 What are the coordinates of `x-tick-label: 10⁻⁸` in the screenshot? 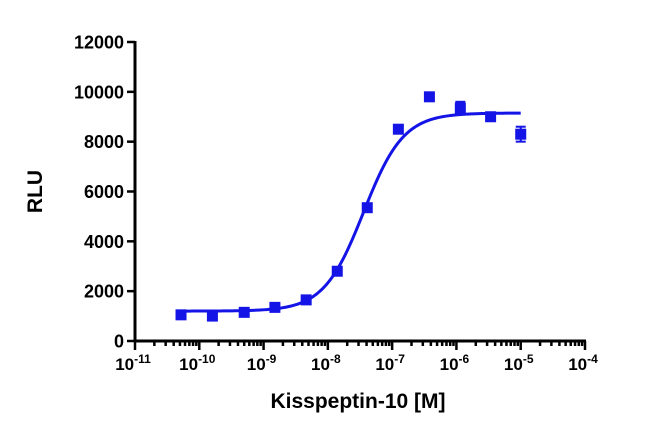 It's located at (326, 363).